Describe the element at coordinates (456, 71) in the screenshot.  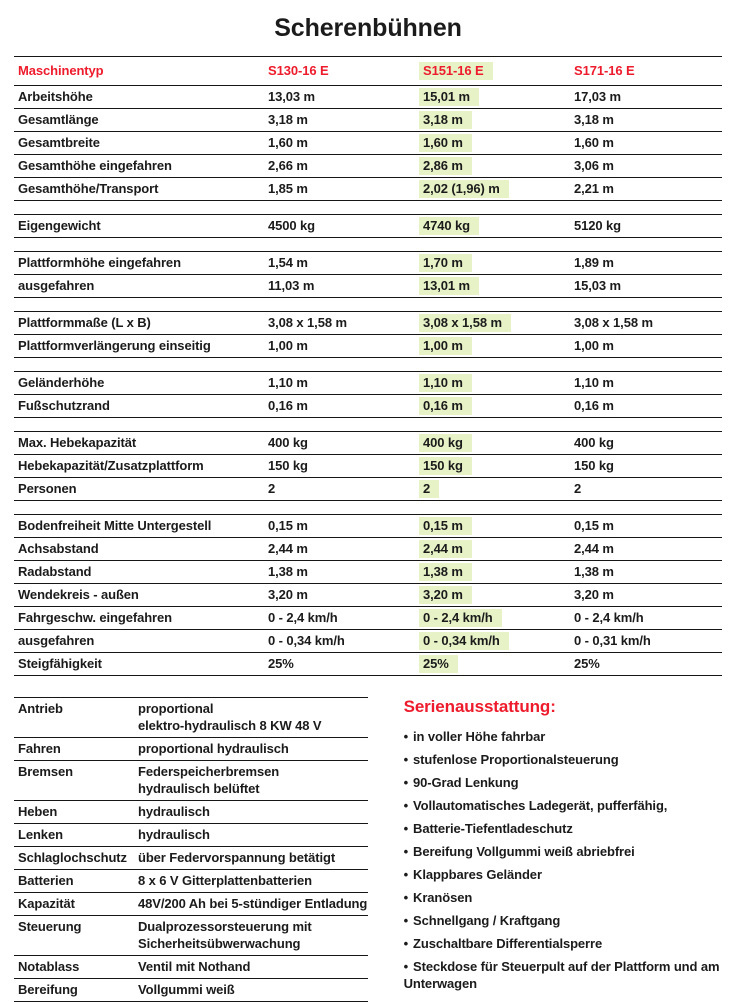
I see `machine-type-name: S151-16 E` at that location.